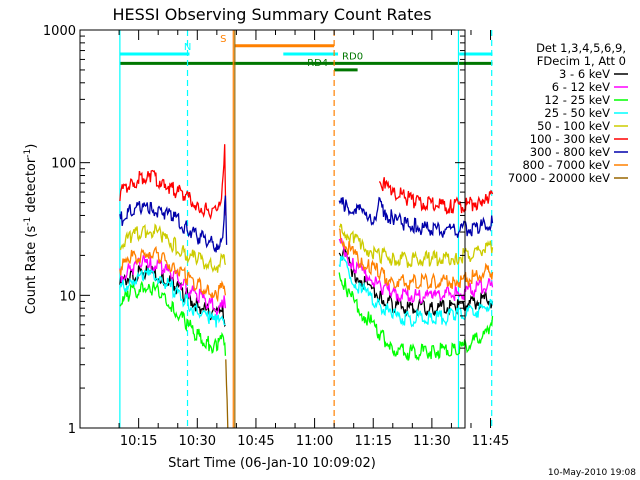 The width and height of the screenshot is (640, 480). I want to click on x-axis-label: Start Time (06-Jan-10 10:09:02), so click(272, 463).